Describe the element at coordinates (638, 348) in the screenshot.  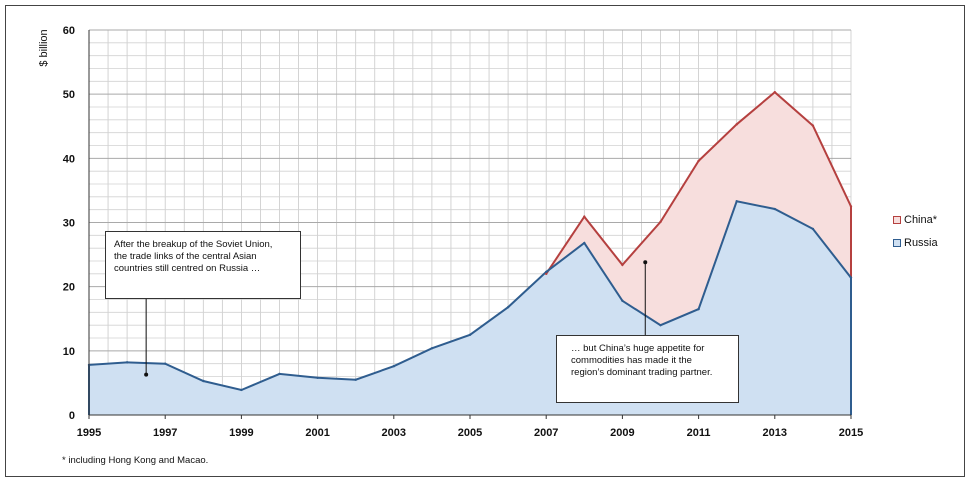
I see `annotation-line: … but China’s huge appetite for` at that location.